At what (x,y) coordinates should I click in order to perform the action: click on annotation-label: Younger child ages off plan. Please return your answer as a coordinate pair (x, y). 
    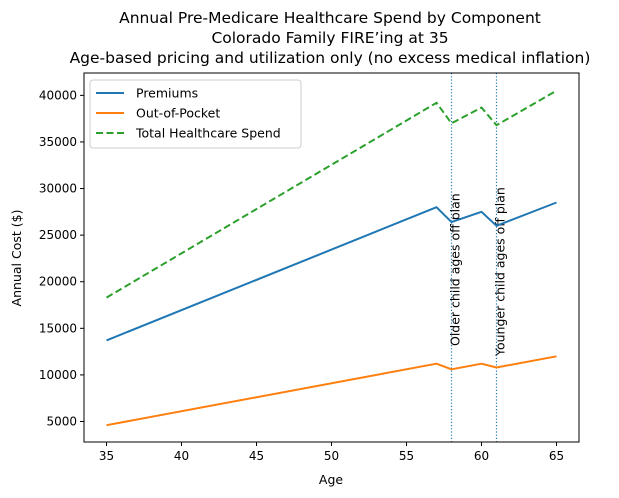
    Looking at the image, I should click on (500, 272).